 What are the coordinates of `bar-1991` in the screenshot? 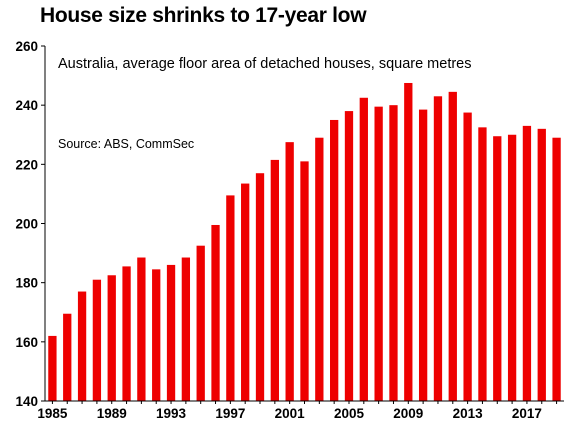 It's located at (141, 329).